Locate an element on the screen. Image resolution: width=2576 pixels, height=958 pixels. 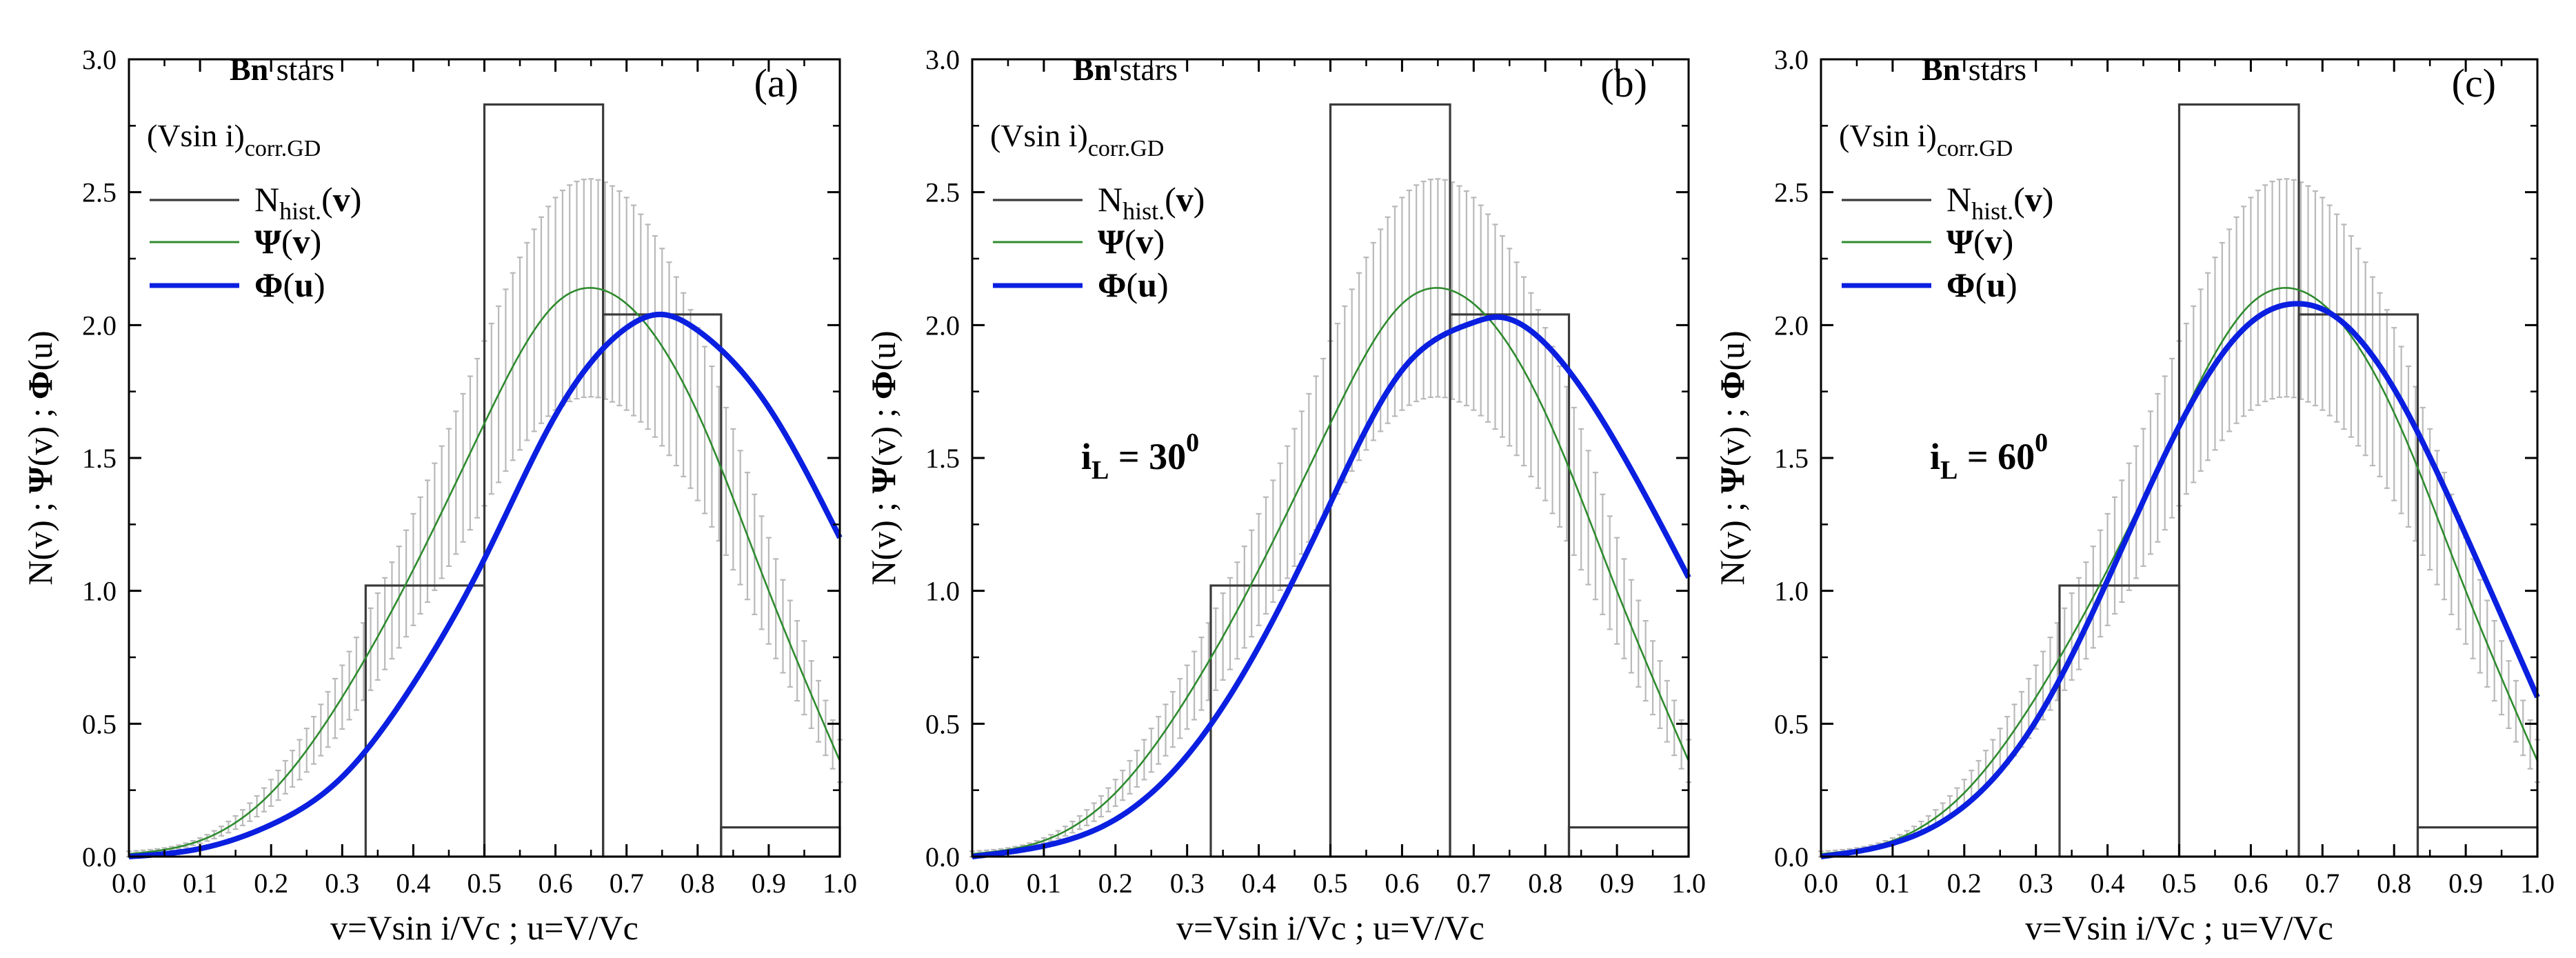
x-tick-label: 0.3 is located at coordinates (1187, 883).